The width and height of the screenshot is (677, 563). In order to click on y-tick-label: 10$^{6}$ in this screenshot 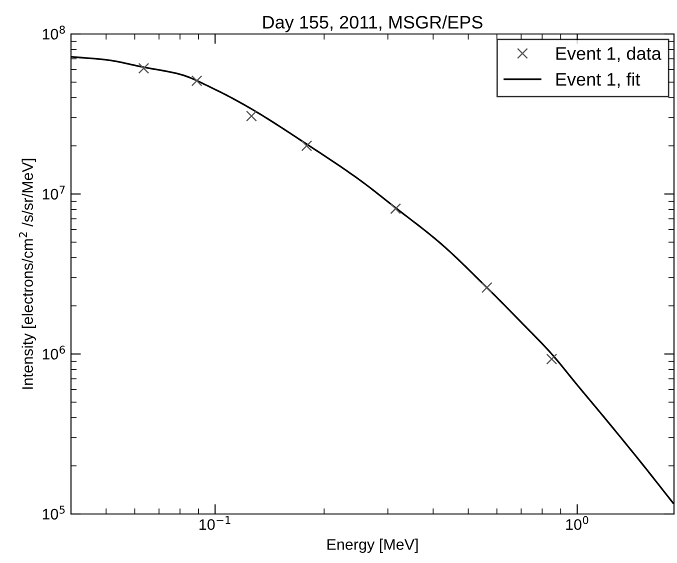, I will do `click(53, 353)`.